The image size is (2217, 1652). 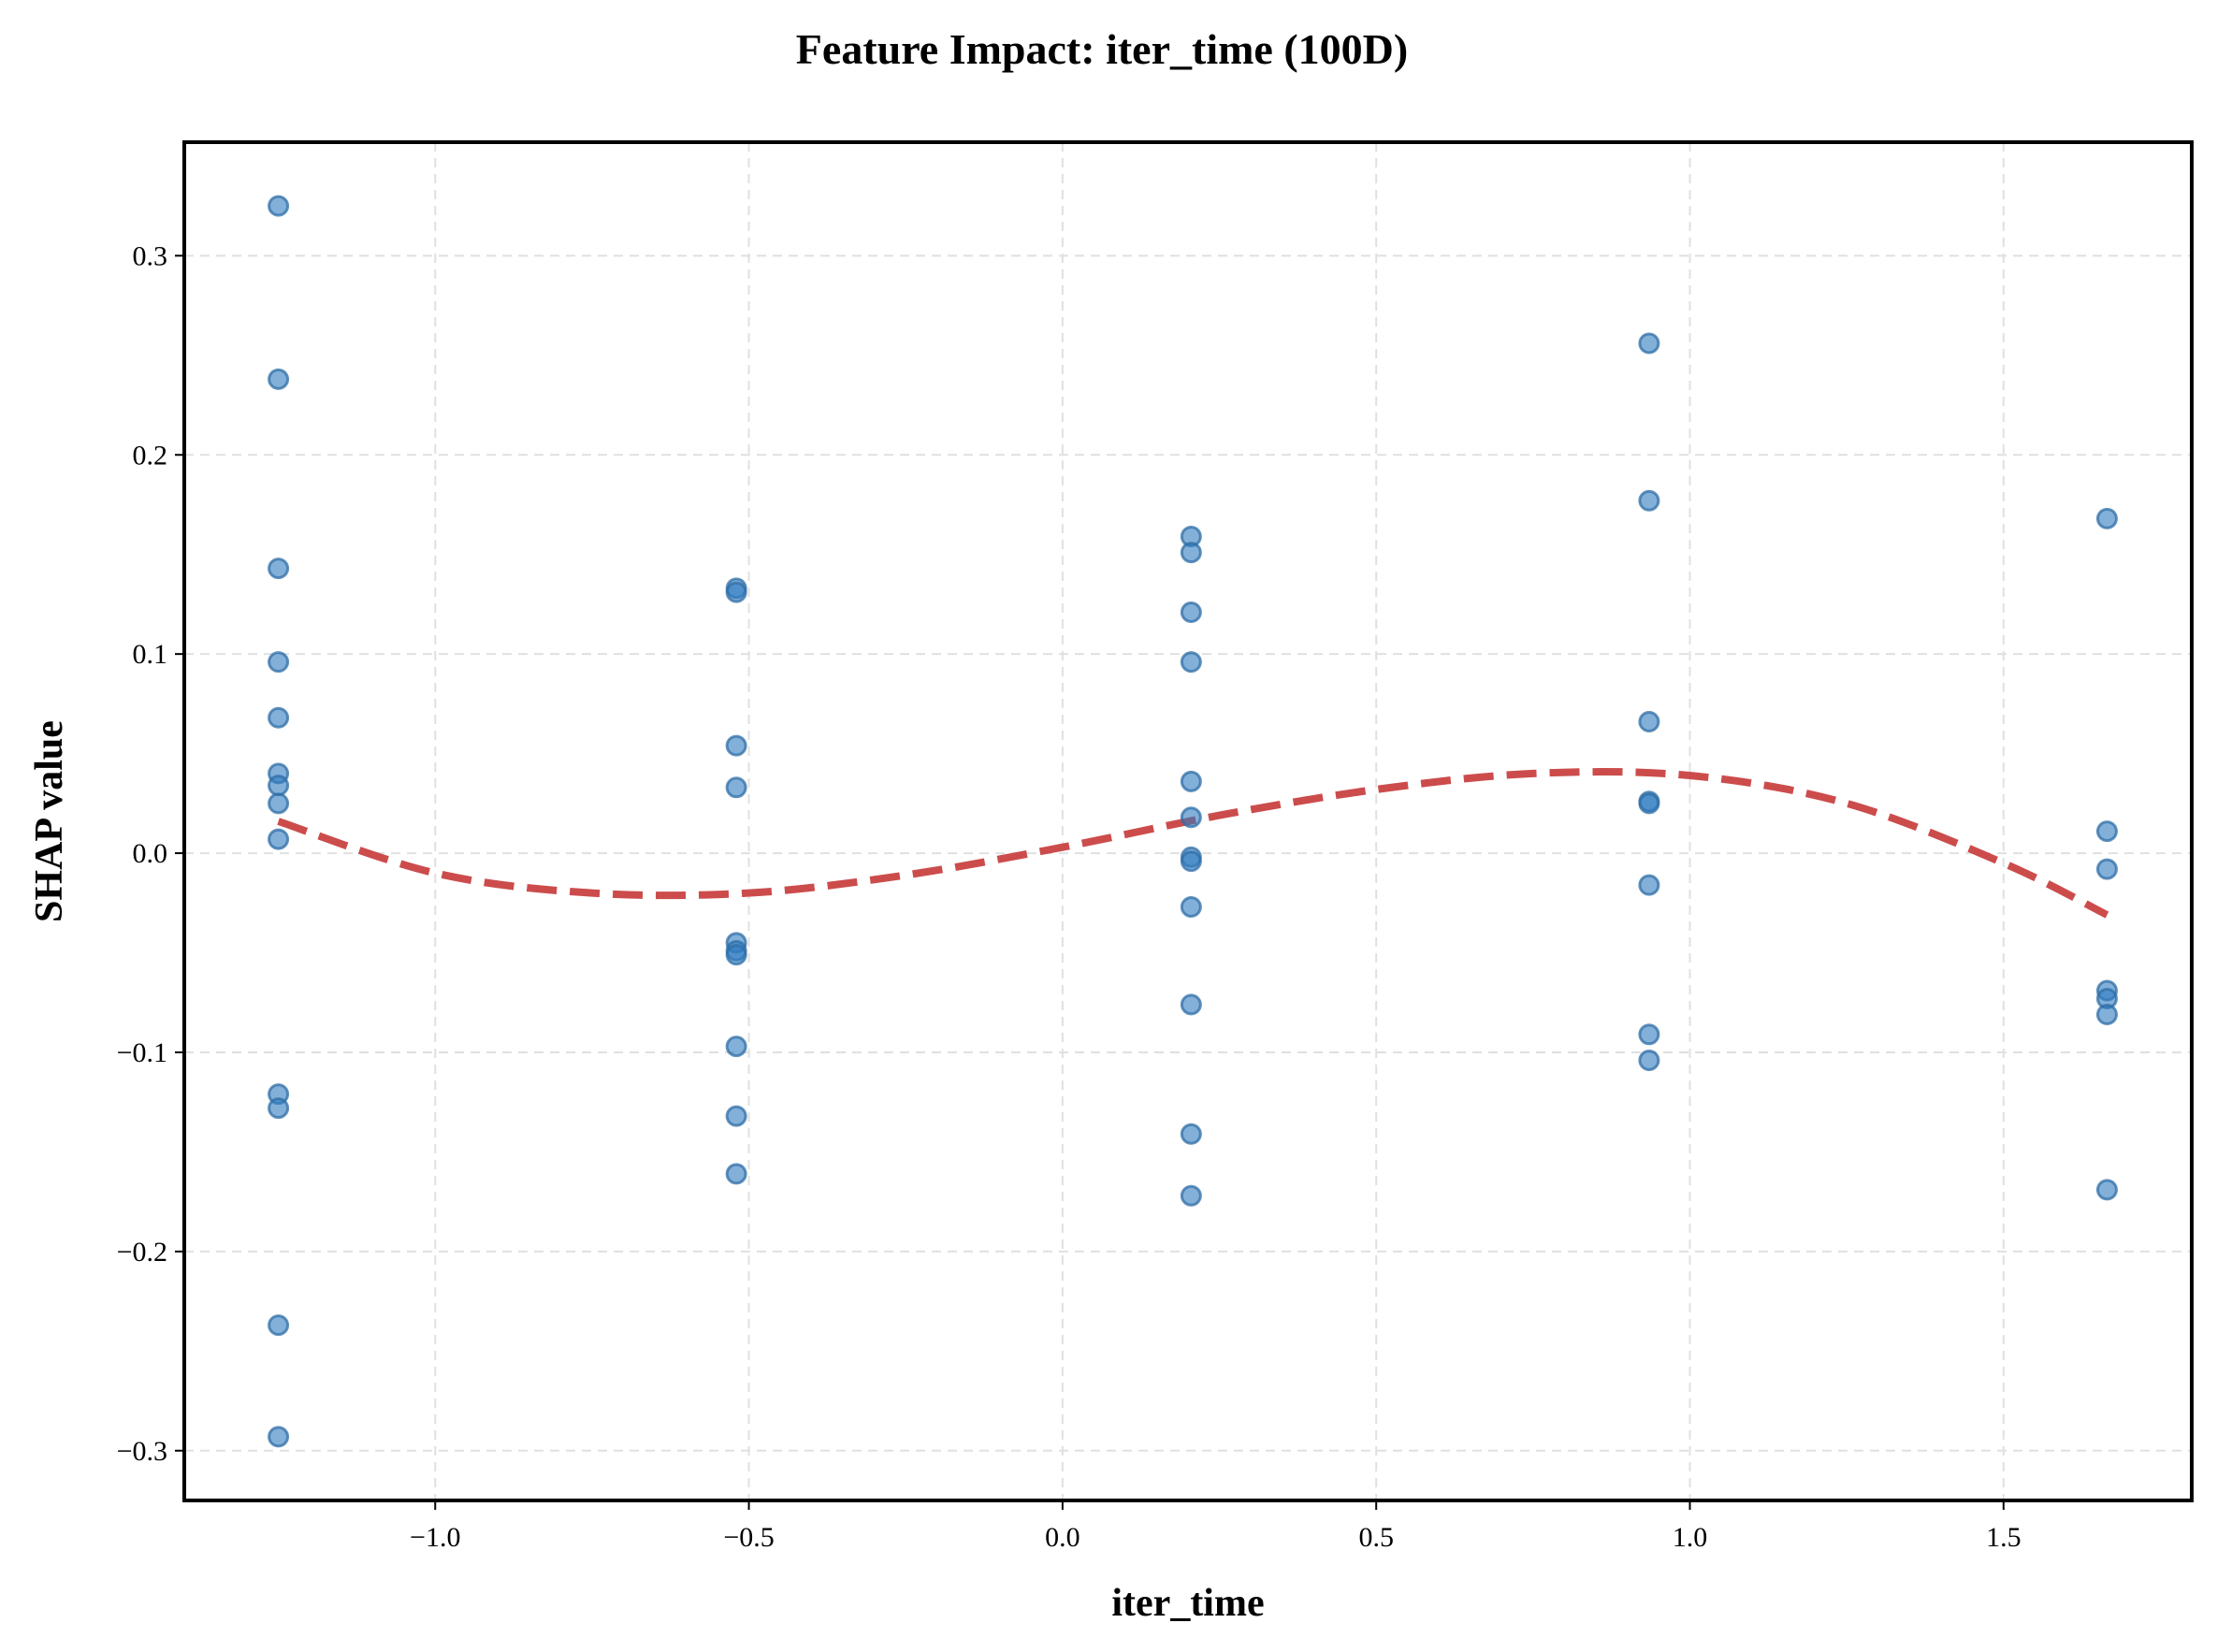 What do you see at coordinates (142, 1052) in the screenshot?
I see `y-tick-label: −0.1` at bounding box center [142, 1052].